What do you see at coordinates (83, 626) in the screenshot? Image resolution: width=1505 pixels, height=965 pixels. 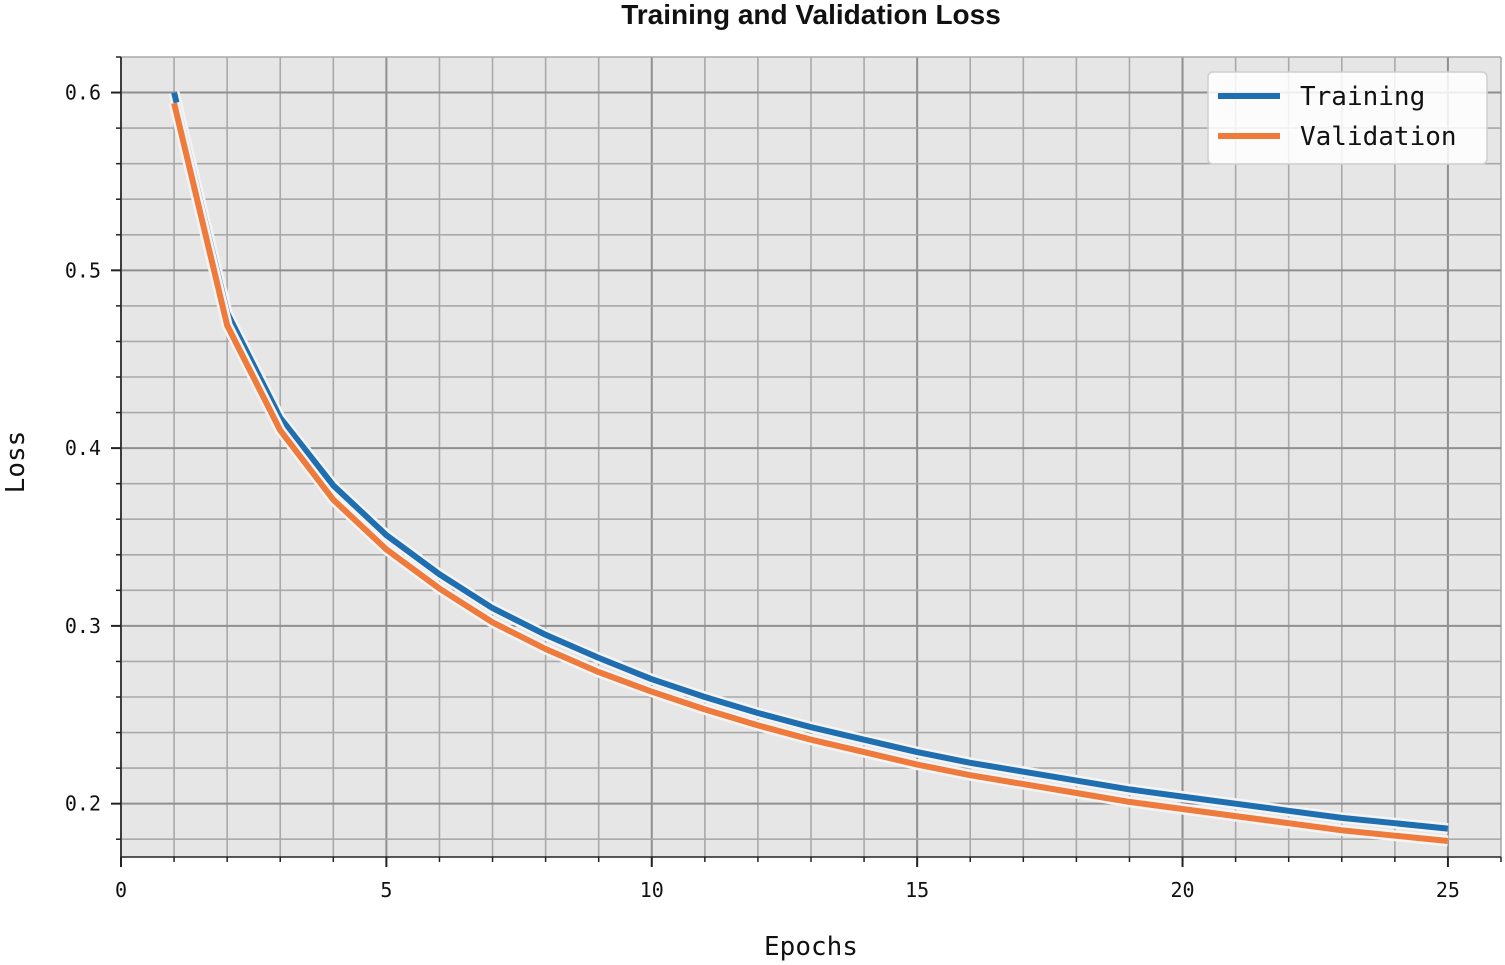 I see `y-tick-label: 0.3` at bounding box center [83, 626].